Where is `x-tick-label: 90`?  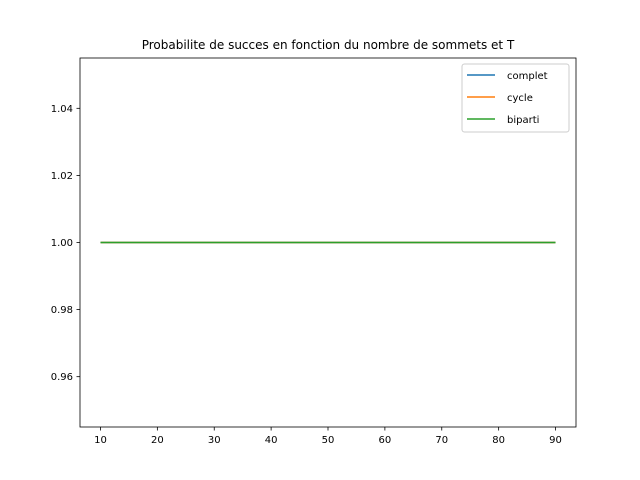
x-tick-label: 90 is located at coordinates (555, 440).